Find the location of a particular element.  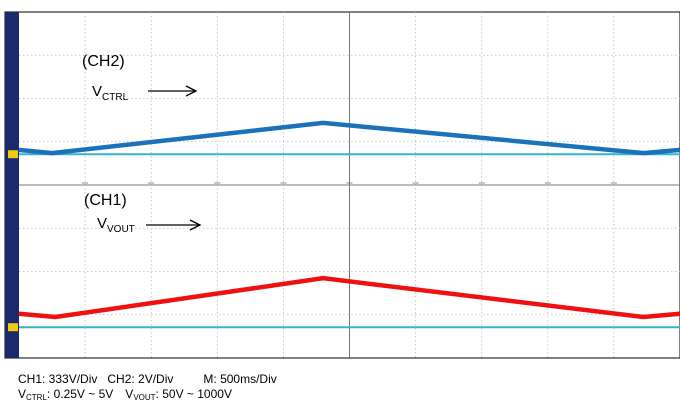

ch2-label: (CH2) is located at coordinates (103, 61).